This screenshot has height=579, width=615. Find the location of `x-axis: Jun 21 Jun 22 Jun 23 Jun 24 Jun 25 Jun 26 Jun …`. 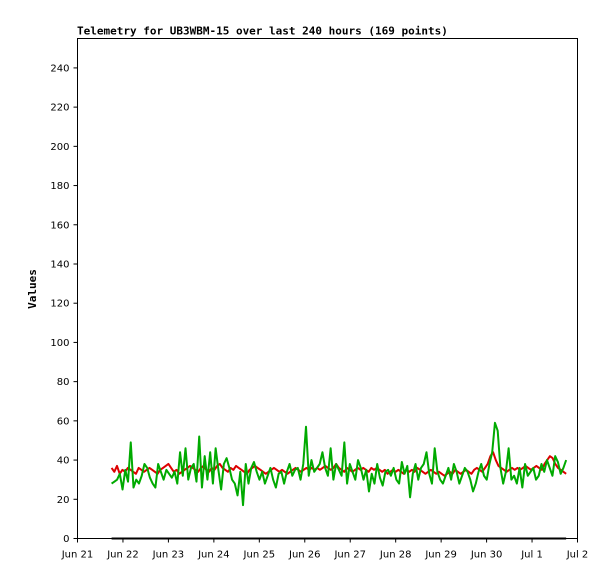

x-axis: Jun 21 Jun 22 Jun 23 Jun 24 Jun 25 Jun 26 Jun … is located at coordinates (325, 549).